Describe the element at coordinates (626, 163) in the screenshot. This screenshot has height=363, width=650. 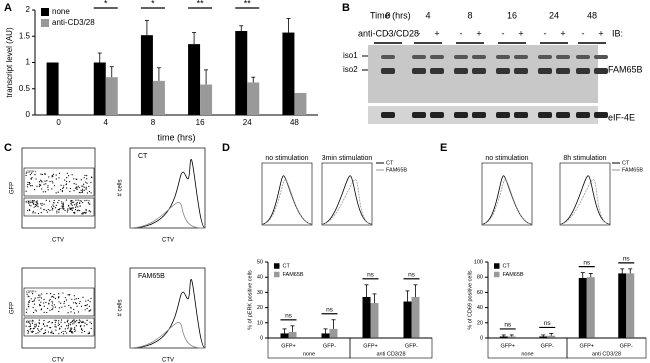
I see `legend-label: CT` at that location.